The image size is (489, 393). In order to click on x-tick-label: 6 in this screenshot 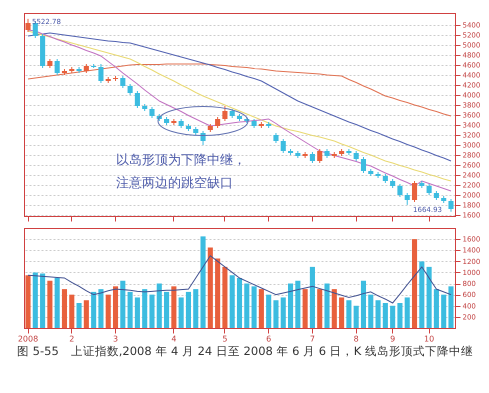, I will do `click(269, 339)`.